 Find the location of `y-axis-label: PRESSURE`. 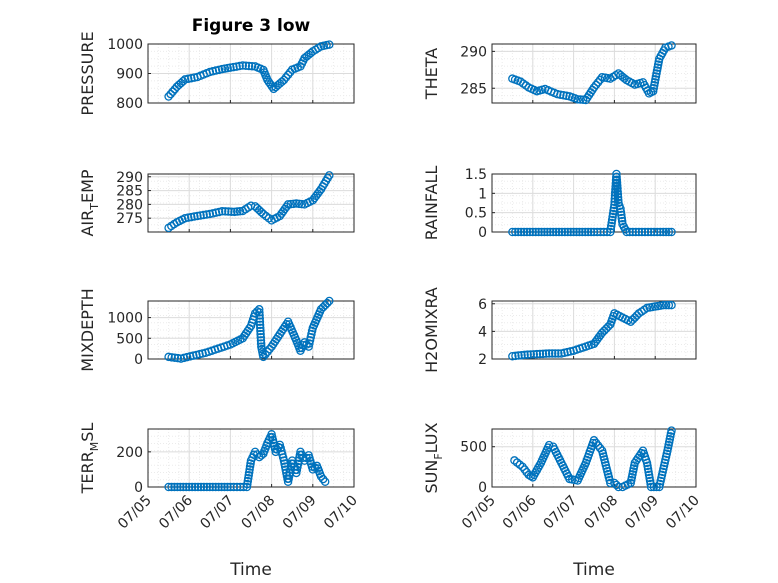

y-axis-label: PRESSURE is located at coordinates (87, 73).